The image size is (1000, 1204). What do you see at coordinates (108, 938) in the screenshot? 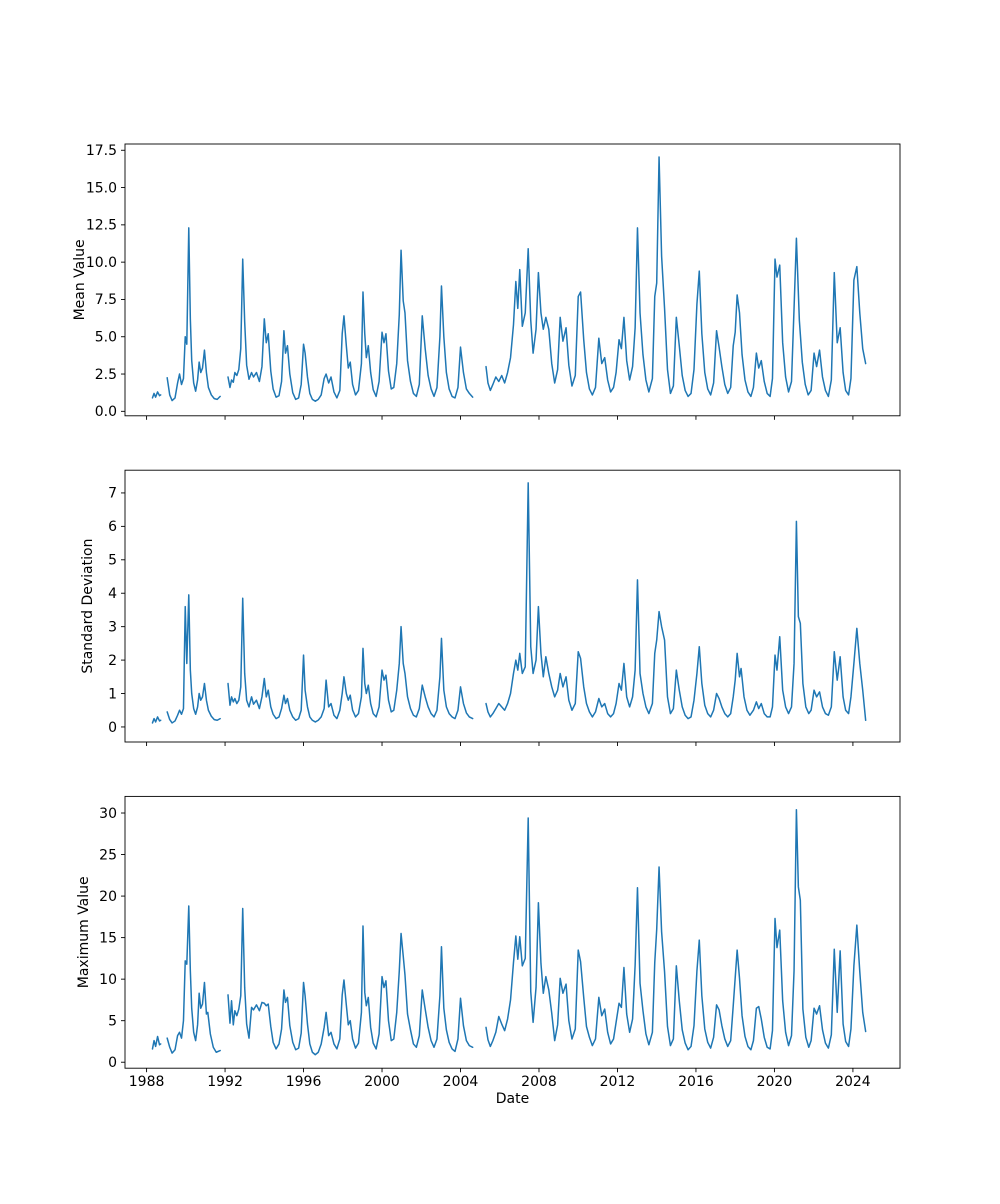
I see `y-tick-label: 15` at bounding box center [108, 938].